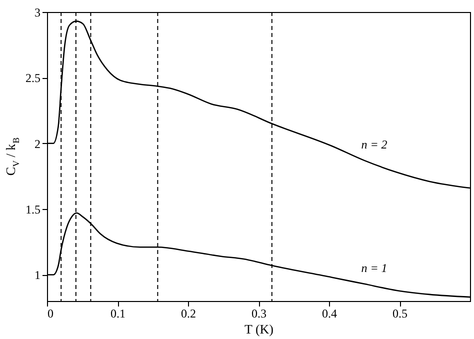  What do you see at coordinates (188, 313) in the screenshot?
I see `x-tick-label: 0.2` at bounding box center [188, 313].